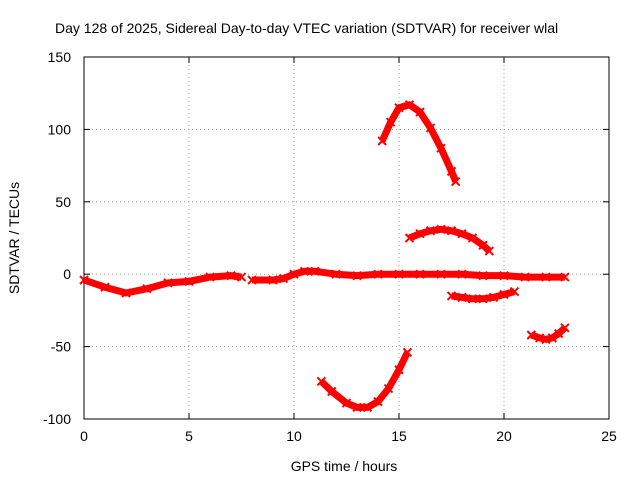 This screenshot has height=480, width=640. I want to click on series-line-seg2, so click(408, 275).